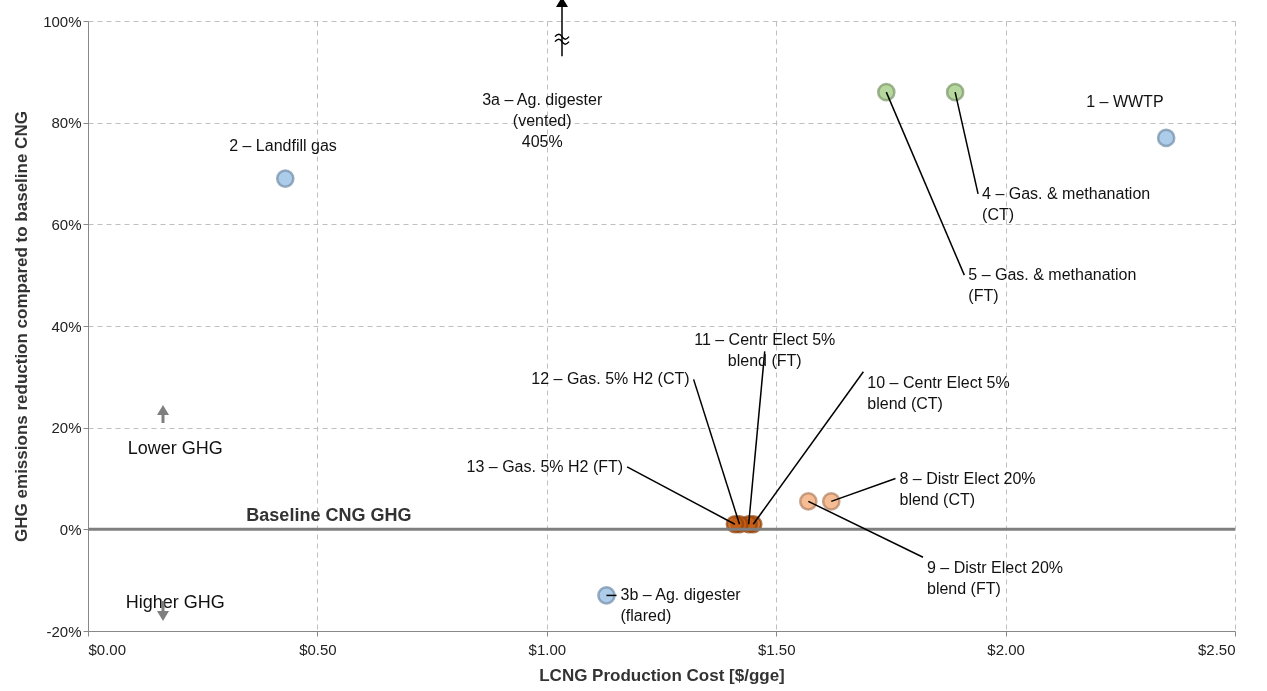  What do you see at coordinates (681, 605) in the screenshot?
I see `annotation: 3b – Ag. digester (flared)` at bounding box center [681, 605].